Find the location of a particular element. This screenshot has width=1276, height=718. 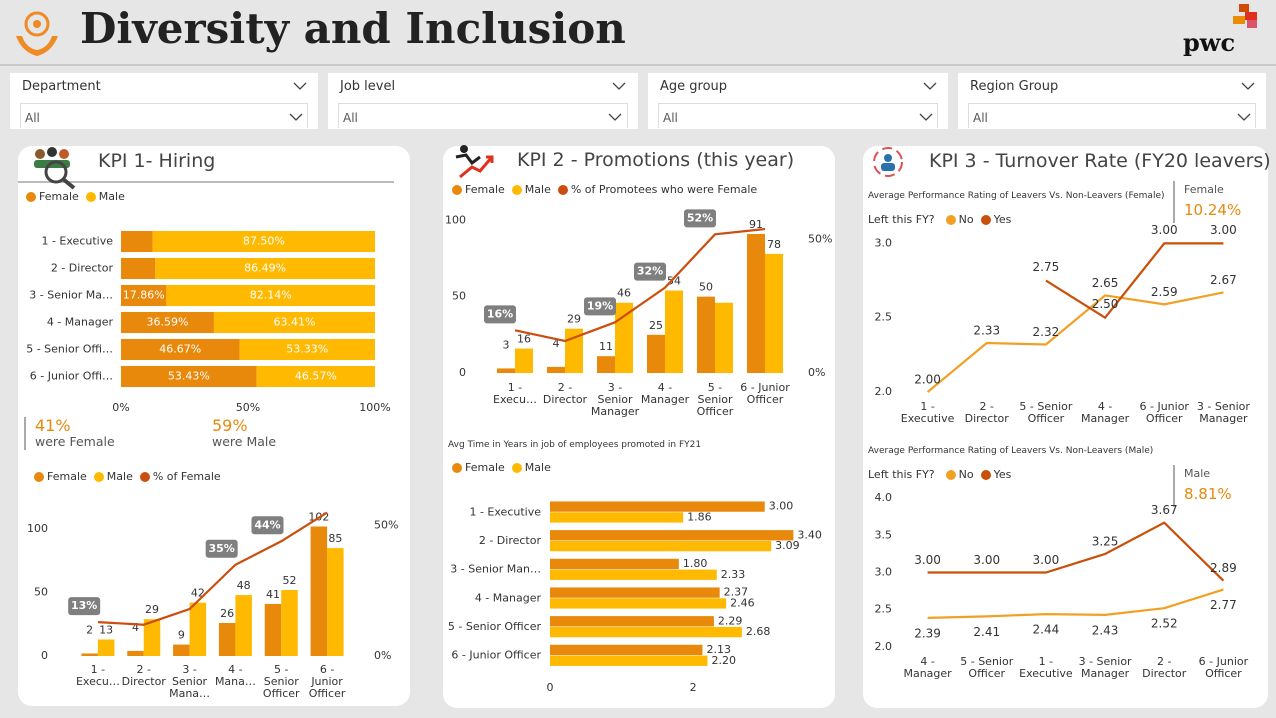

data-label: 63.41% is located at coordinates (294, 322).